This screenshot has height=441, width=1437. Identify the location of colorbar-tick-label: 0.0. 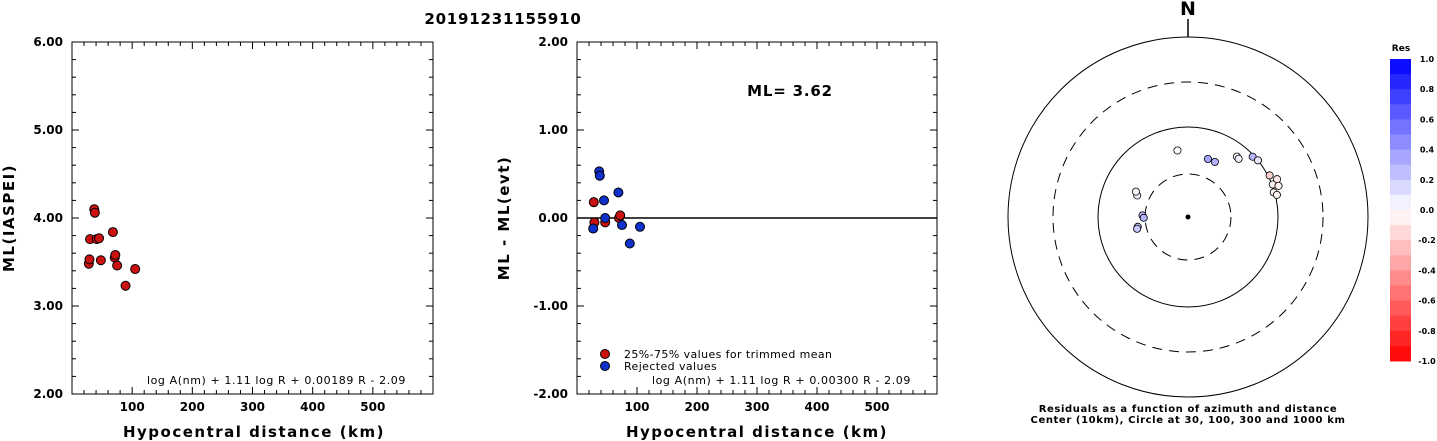
(1427, 210).